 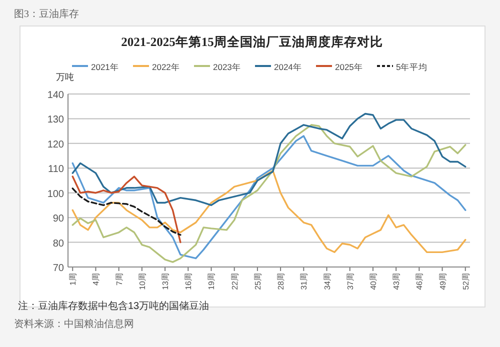 What do you see at coordinates (58, 268) in the screenshot?
I see `y-tick-label: 70` at bounding box center [58, 268].